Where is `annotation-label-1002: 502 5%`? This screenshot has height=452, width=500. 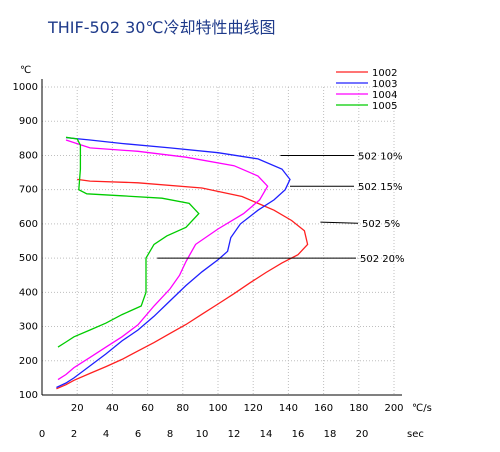 annotation-label-1002: 502 5% is located at coordinates (381, 224).